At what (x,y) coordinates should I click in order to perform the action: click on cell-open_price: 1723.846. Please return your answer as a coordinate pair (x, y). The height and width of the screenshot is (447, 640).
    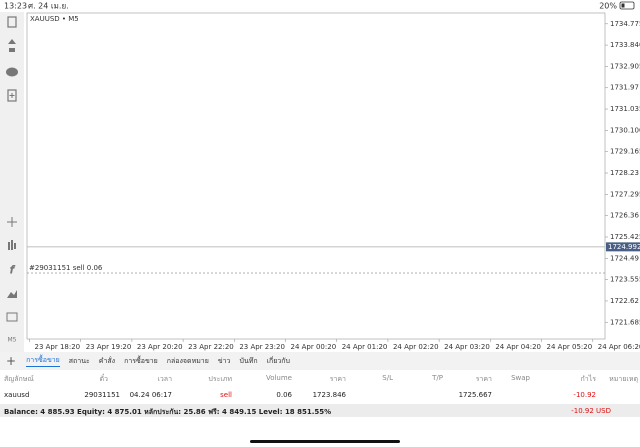
    Looking at the image, I should click on (329, 395).